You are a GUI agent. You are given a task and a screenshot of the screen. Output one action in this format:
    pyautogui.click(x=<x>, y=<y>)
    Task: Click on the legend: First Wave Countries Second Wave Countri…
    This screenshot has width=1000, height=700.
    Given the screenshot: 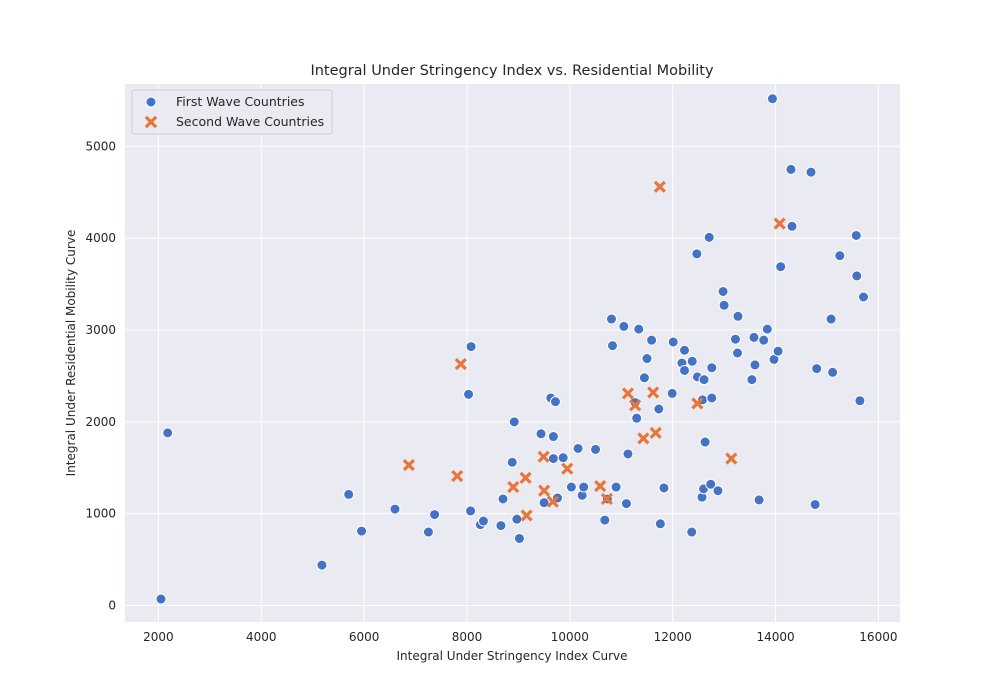 What is the action you would take?
    pyautogui.click(x=232, y=112)
    